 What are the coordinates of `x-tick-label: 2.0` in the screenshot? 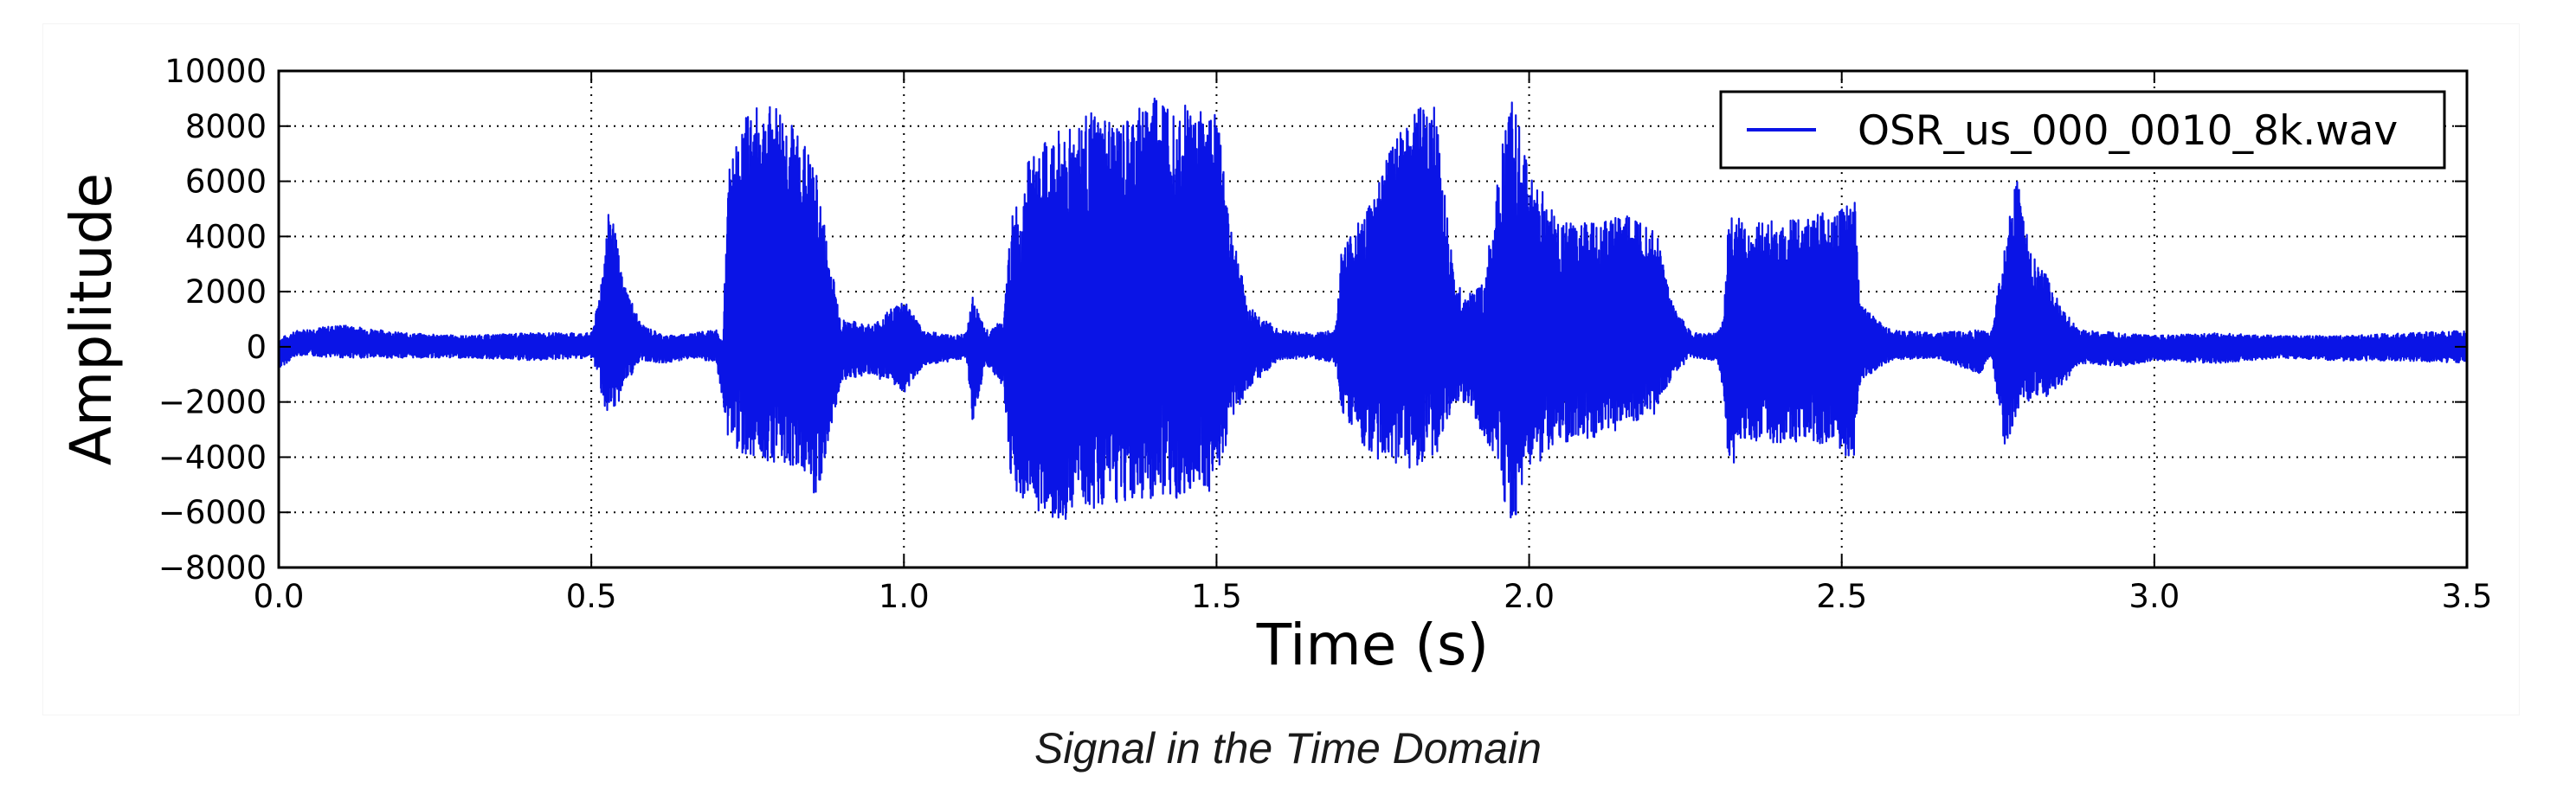 It's located at (1529, 596).